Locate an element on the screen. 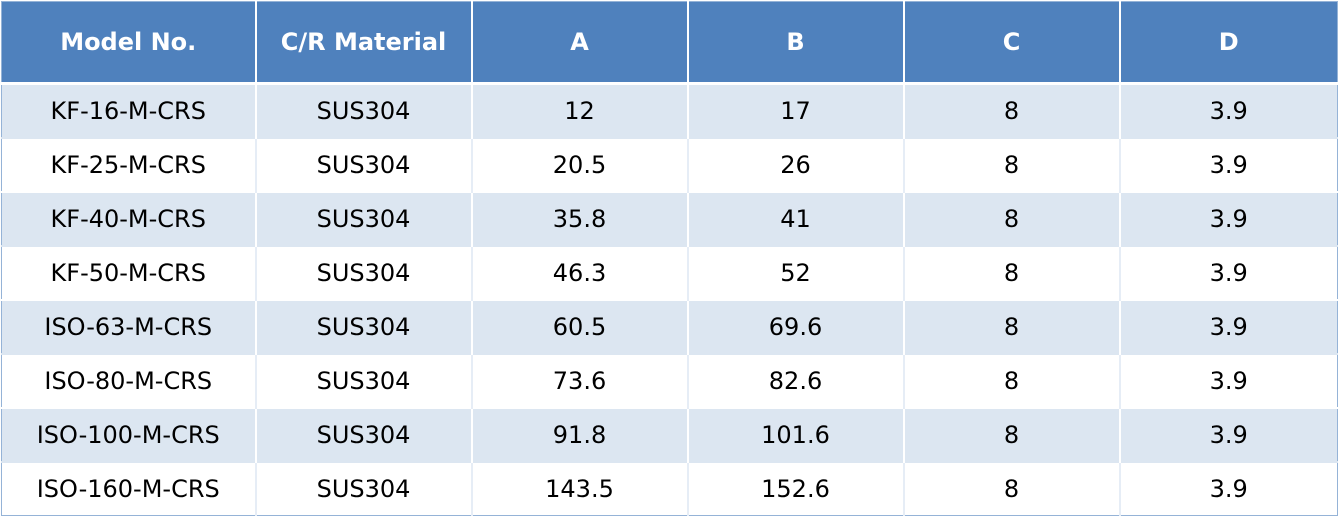 Image resolution: width=1338 pixels, height=518 pixels. cell-a: 35.8 is located at coordinates (579, 218).